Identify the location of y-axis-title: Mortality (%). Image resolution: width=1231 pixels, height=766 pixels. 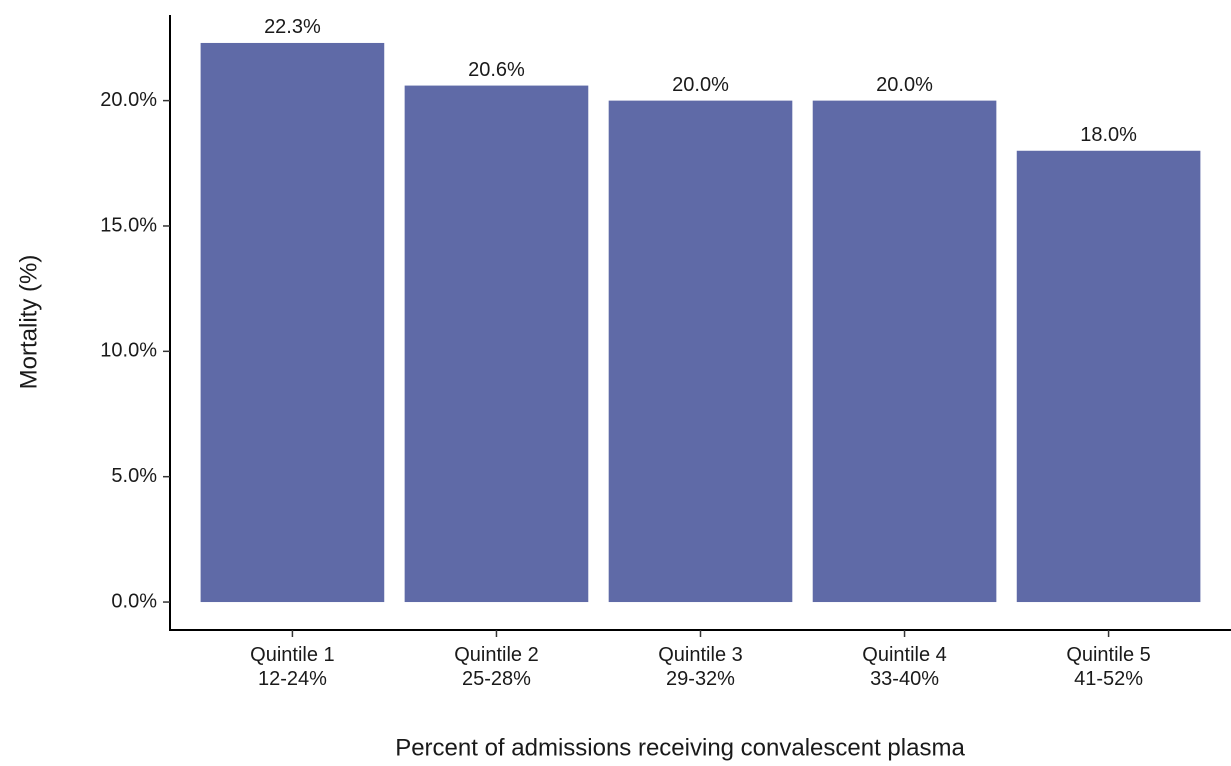
(28, 322).